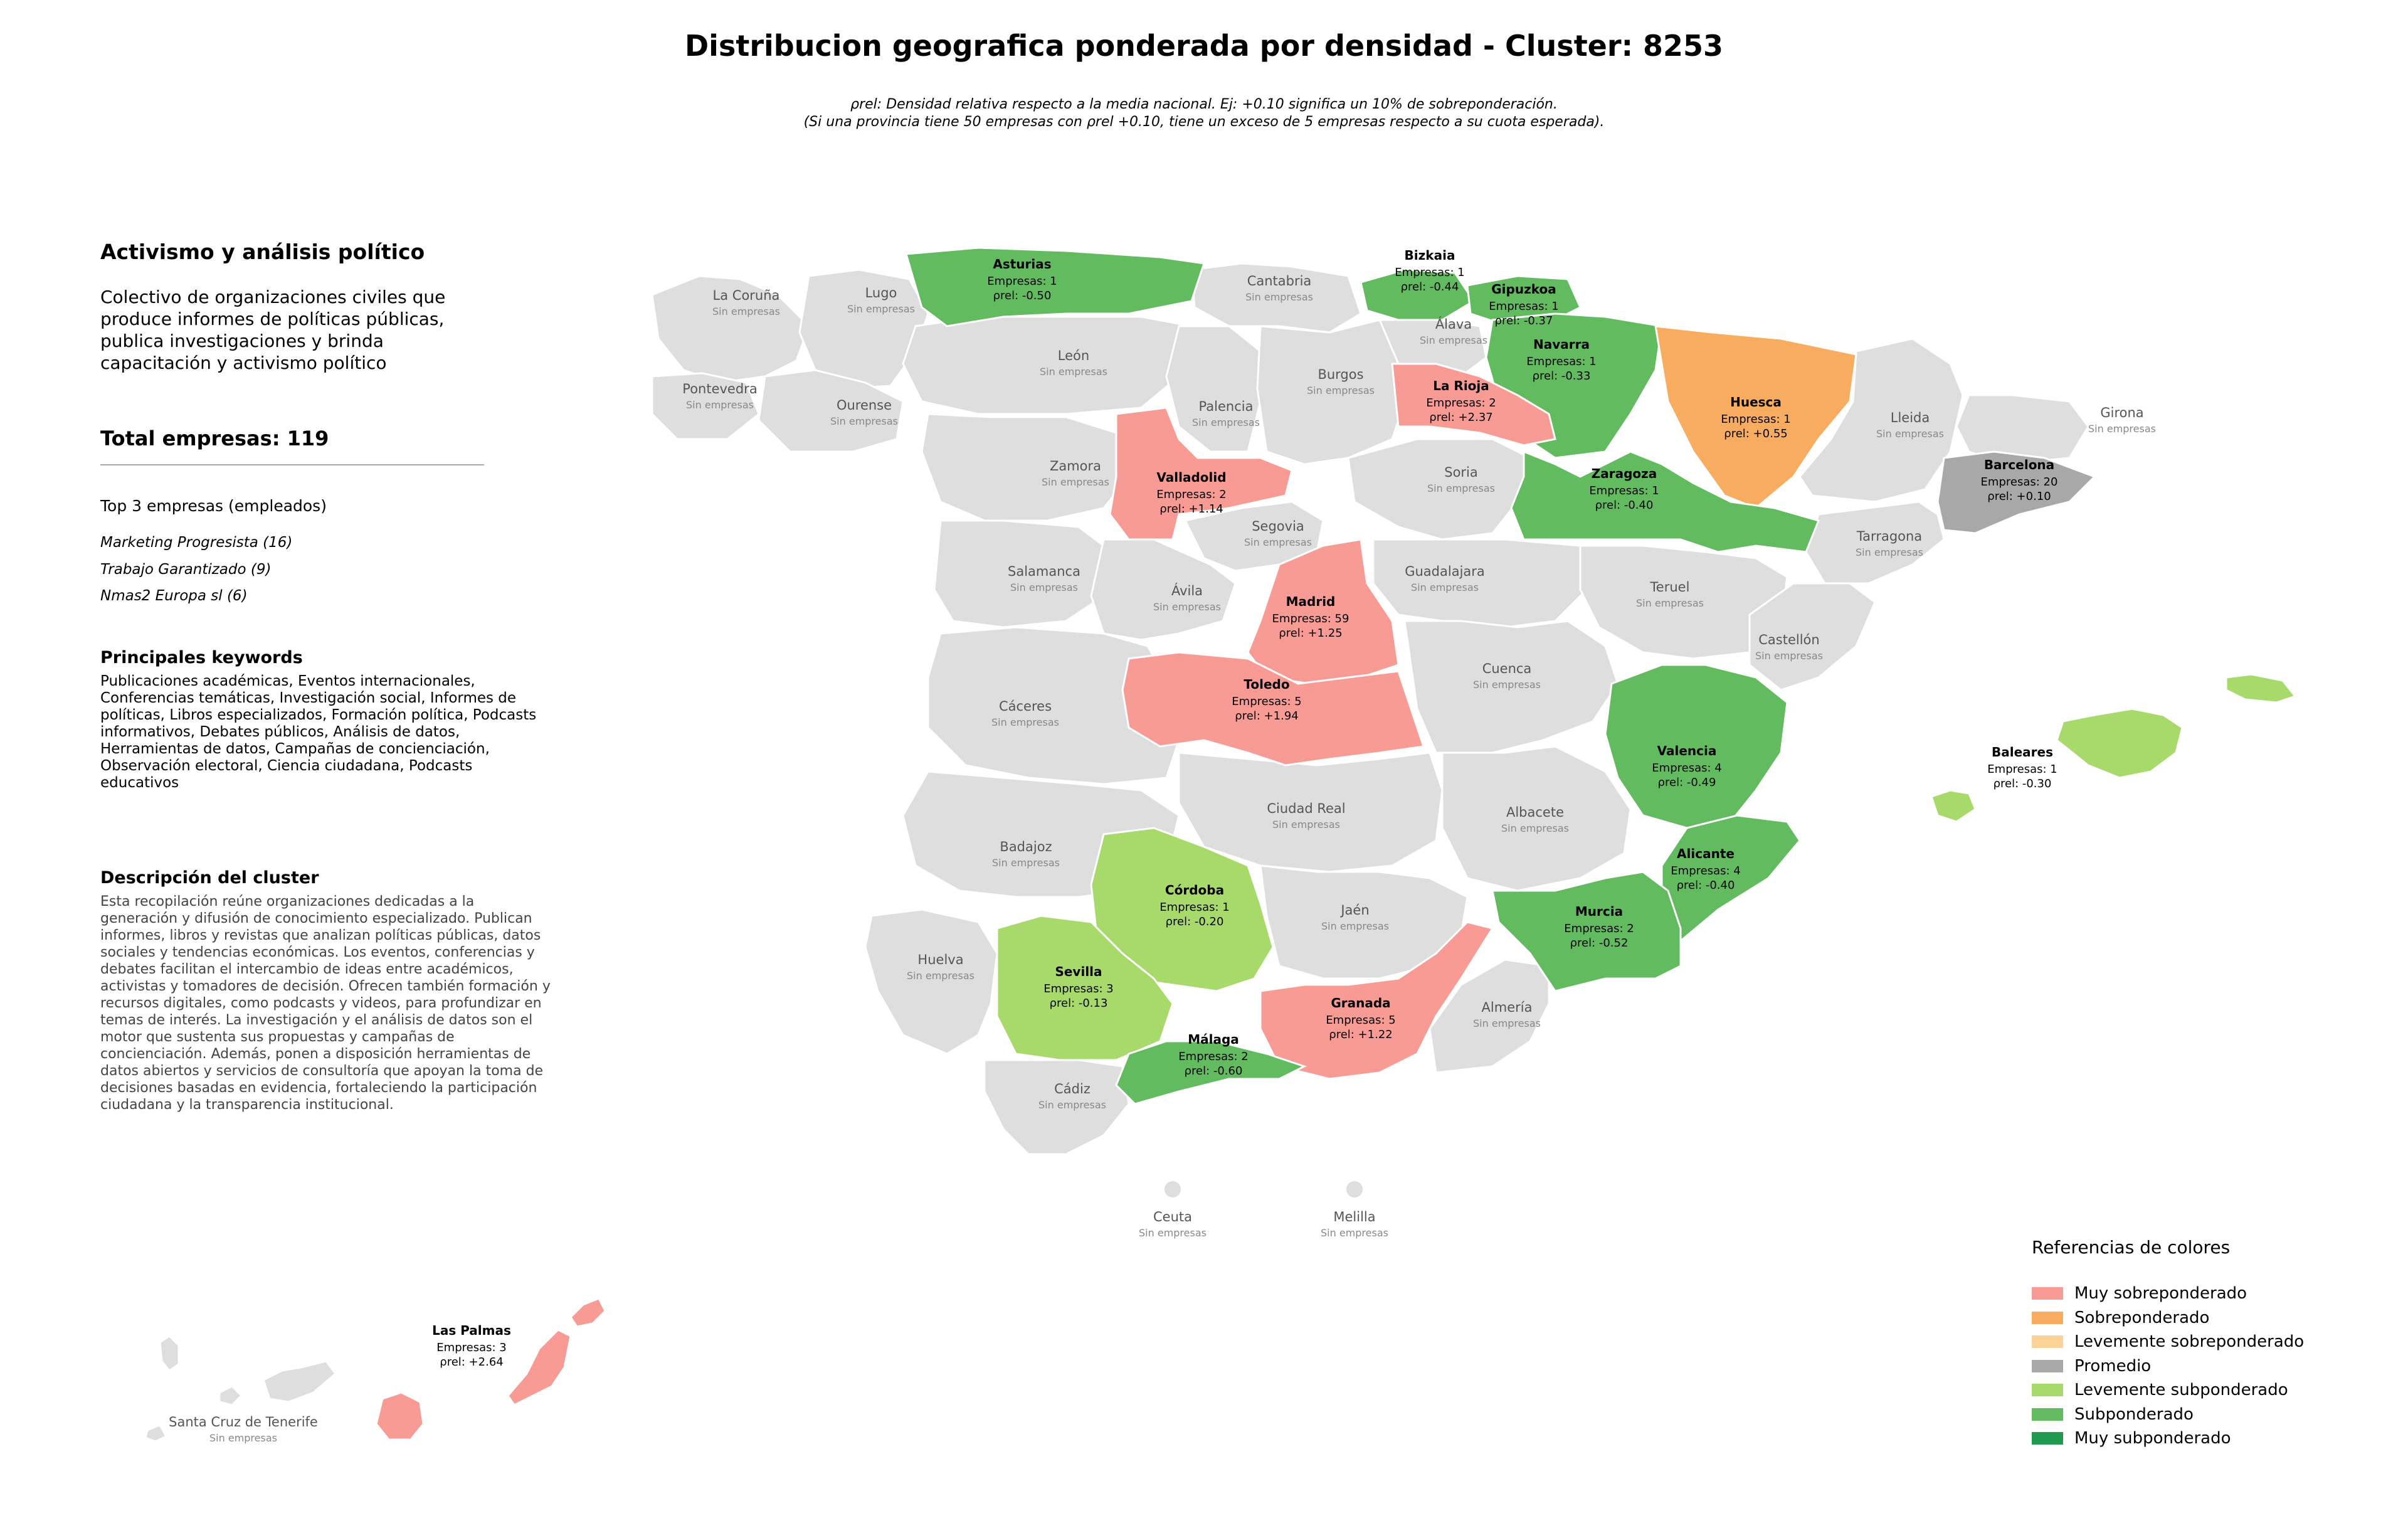 This screenshot has width=2408, height=1528. Describe the element at coordinates (1278, 526) in the screenshot. I see `label-segovia: Segovia` at that location.